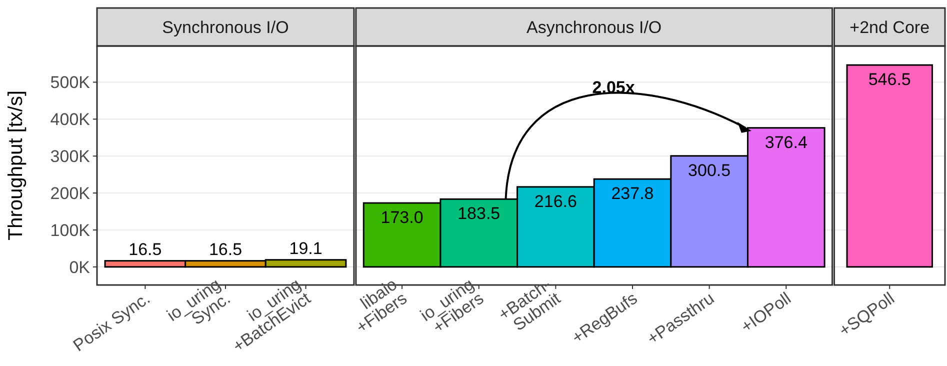  Describe the element at coordinates (594, 27) in the screenshot. I see `chart-title: Asynchronous I/O` at that location.